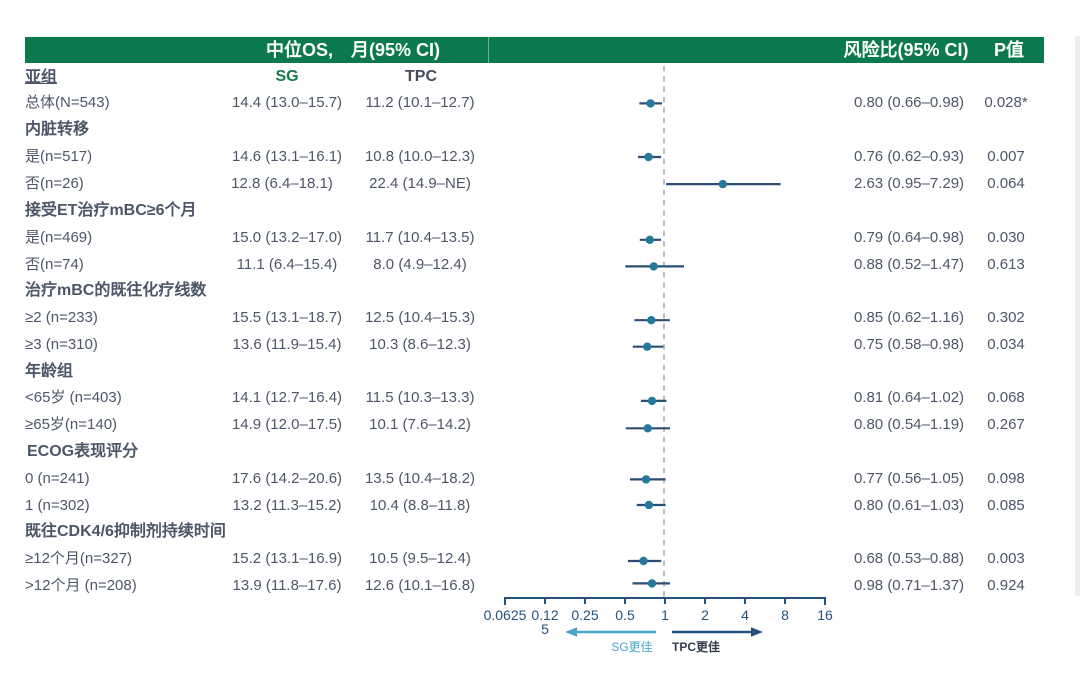 The image size is (1080, 676). What do you see at coordinates (825, 615) in the screenshot?
I see `svg-text: 16` at bounding box center [825, 615].